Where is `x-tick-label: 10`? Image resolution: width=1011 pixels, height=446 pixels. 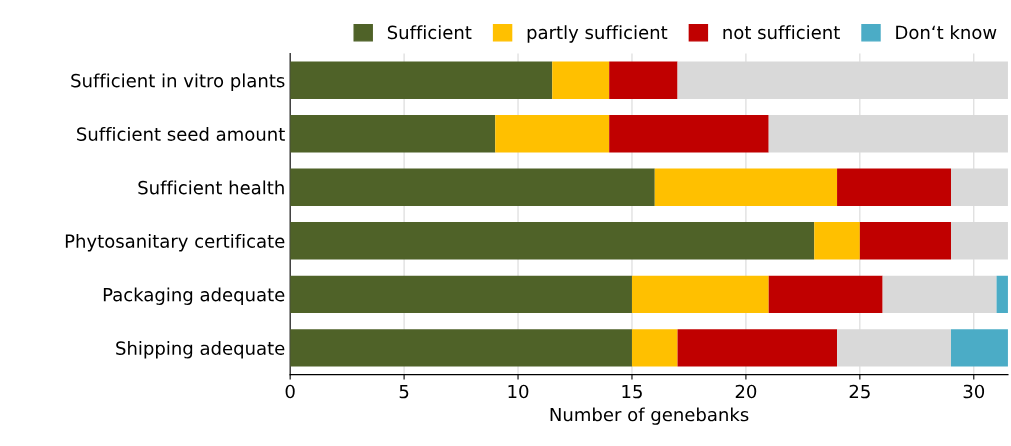
x-tick-label: 10 is located at coordinates (518, 391).